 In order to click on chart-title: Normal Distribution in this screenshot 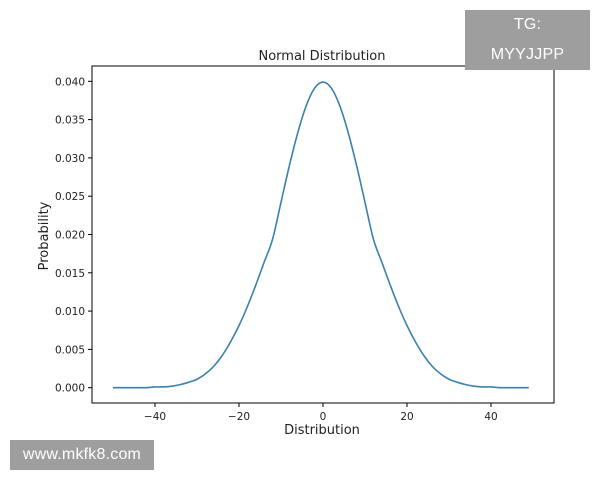, I will do `click(321, 56)`.